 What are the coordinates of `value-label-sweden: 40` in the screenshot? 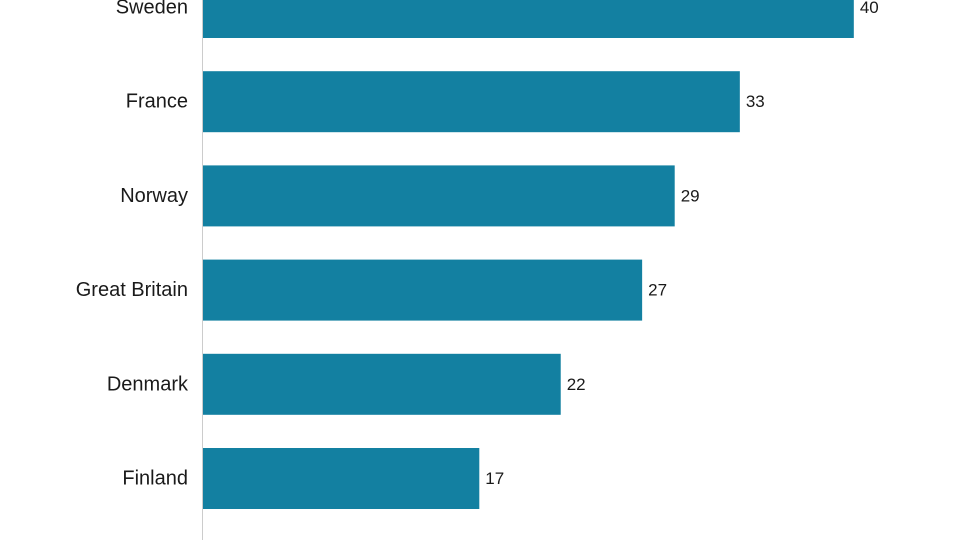 It's located at (869, 8).